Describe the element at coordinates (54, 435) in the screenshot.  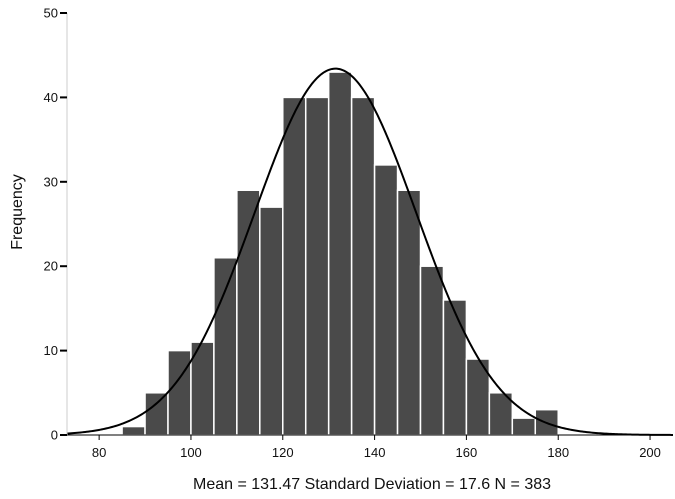
I see `y-tick-label: 0` at that location.